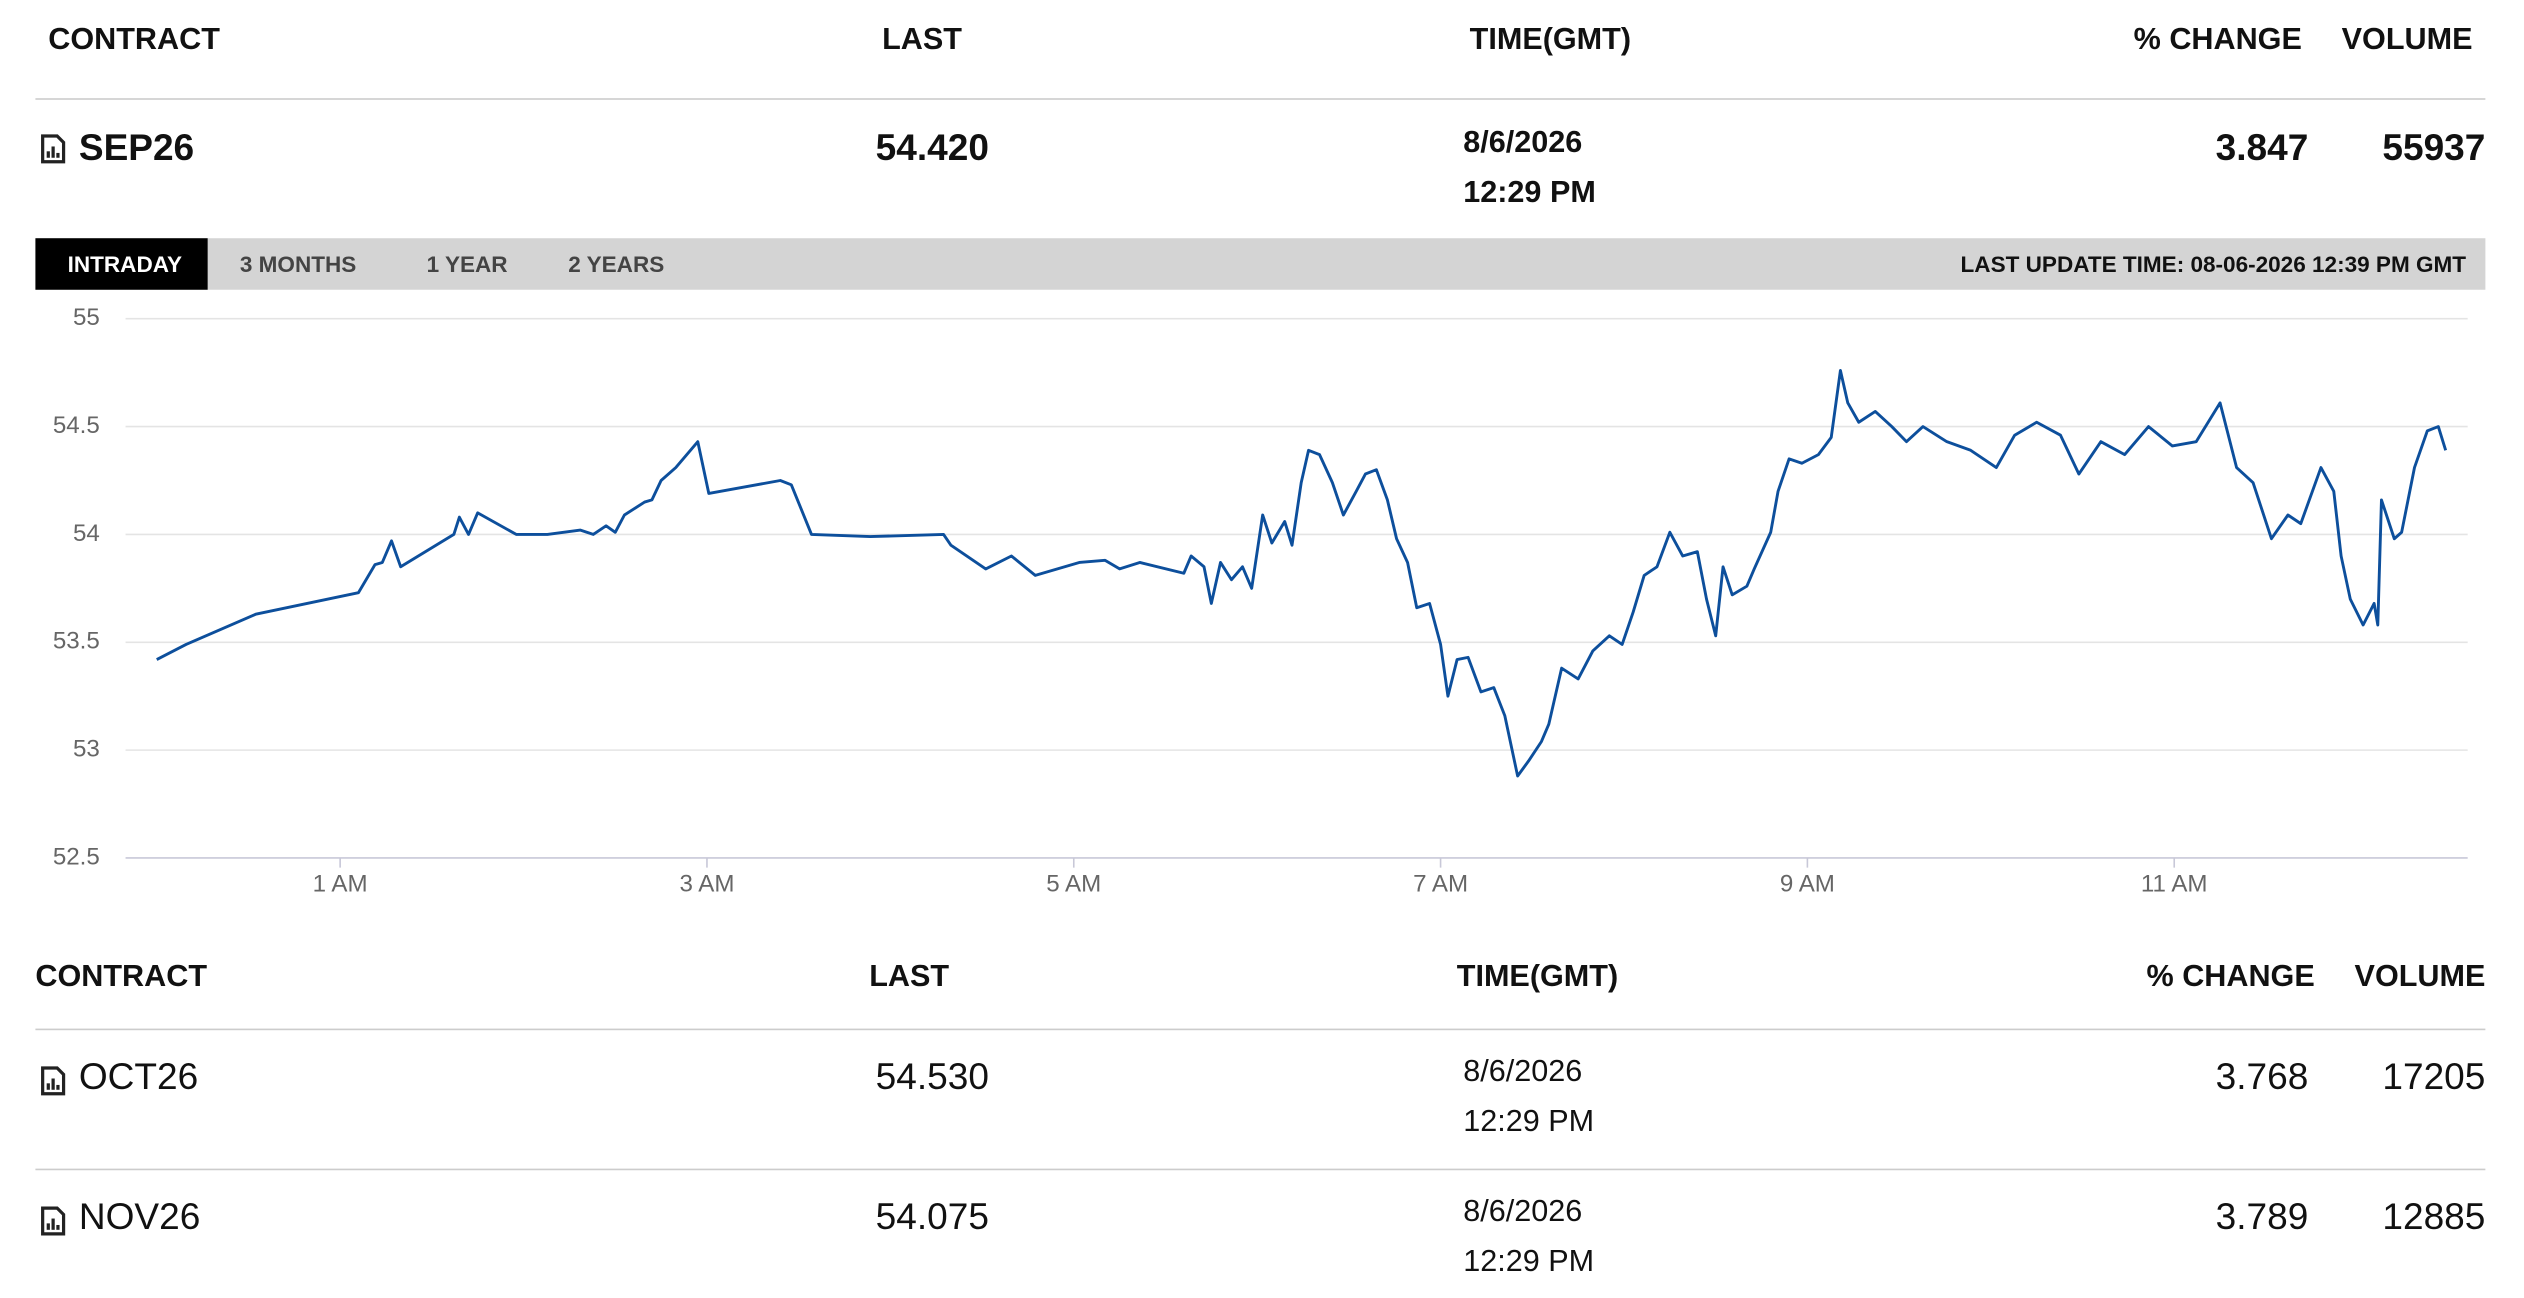  I want to click on contract-name: SEP26, so click(136, 147).